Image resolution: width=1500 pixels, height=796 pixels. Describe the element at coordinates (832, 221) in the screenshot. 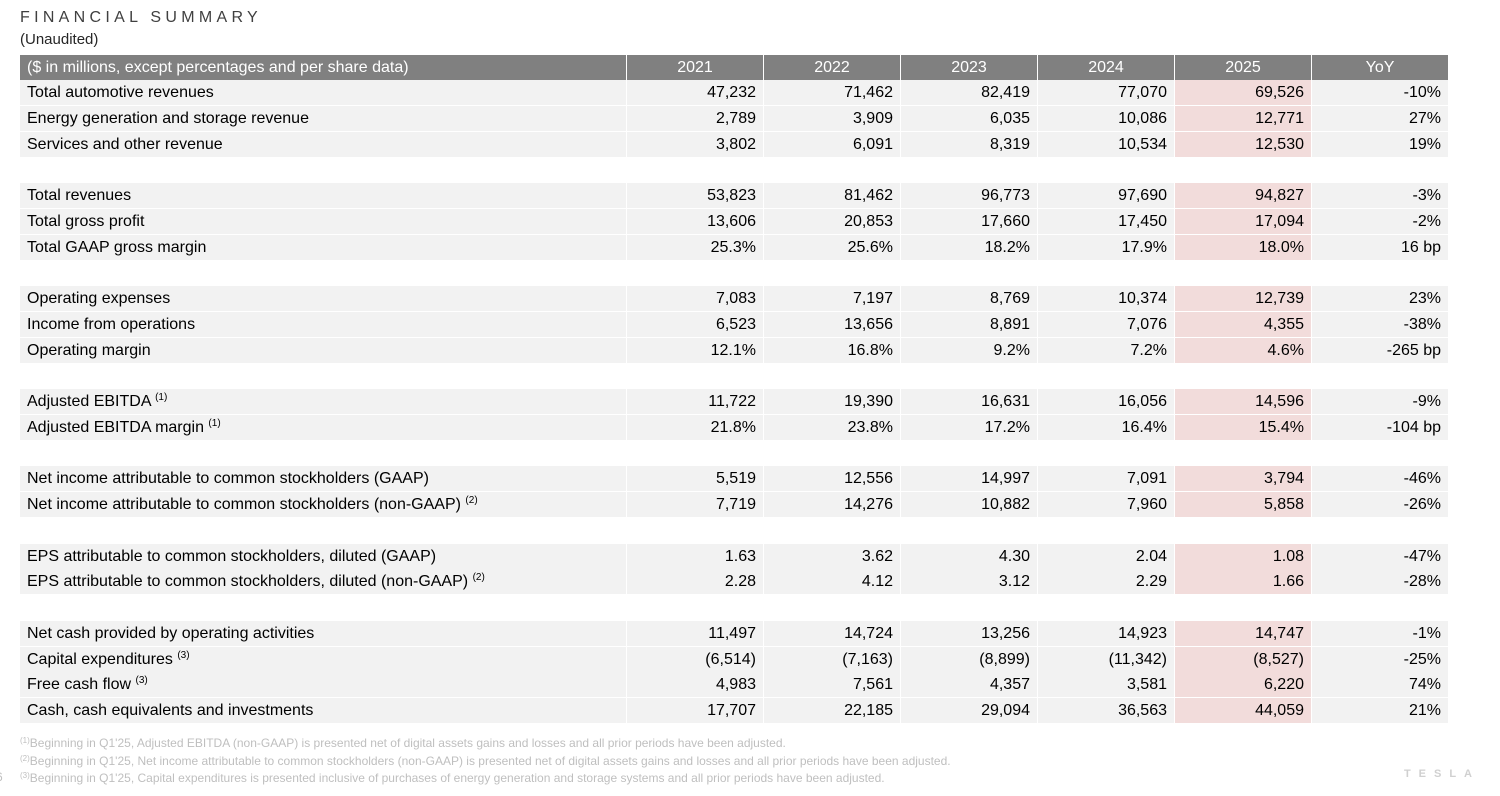

I see `value-cell: 20,853` at that location.